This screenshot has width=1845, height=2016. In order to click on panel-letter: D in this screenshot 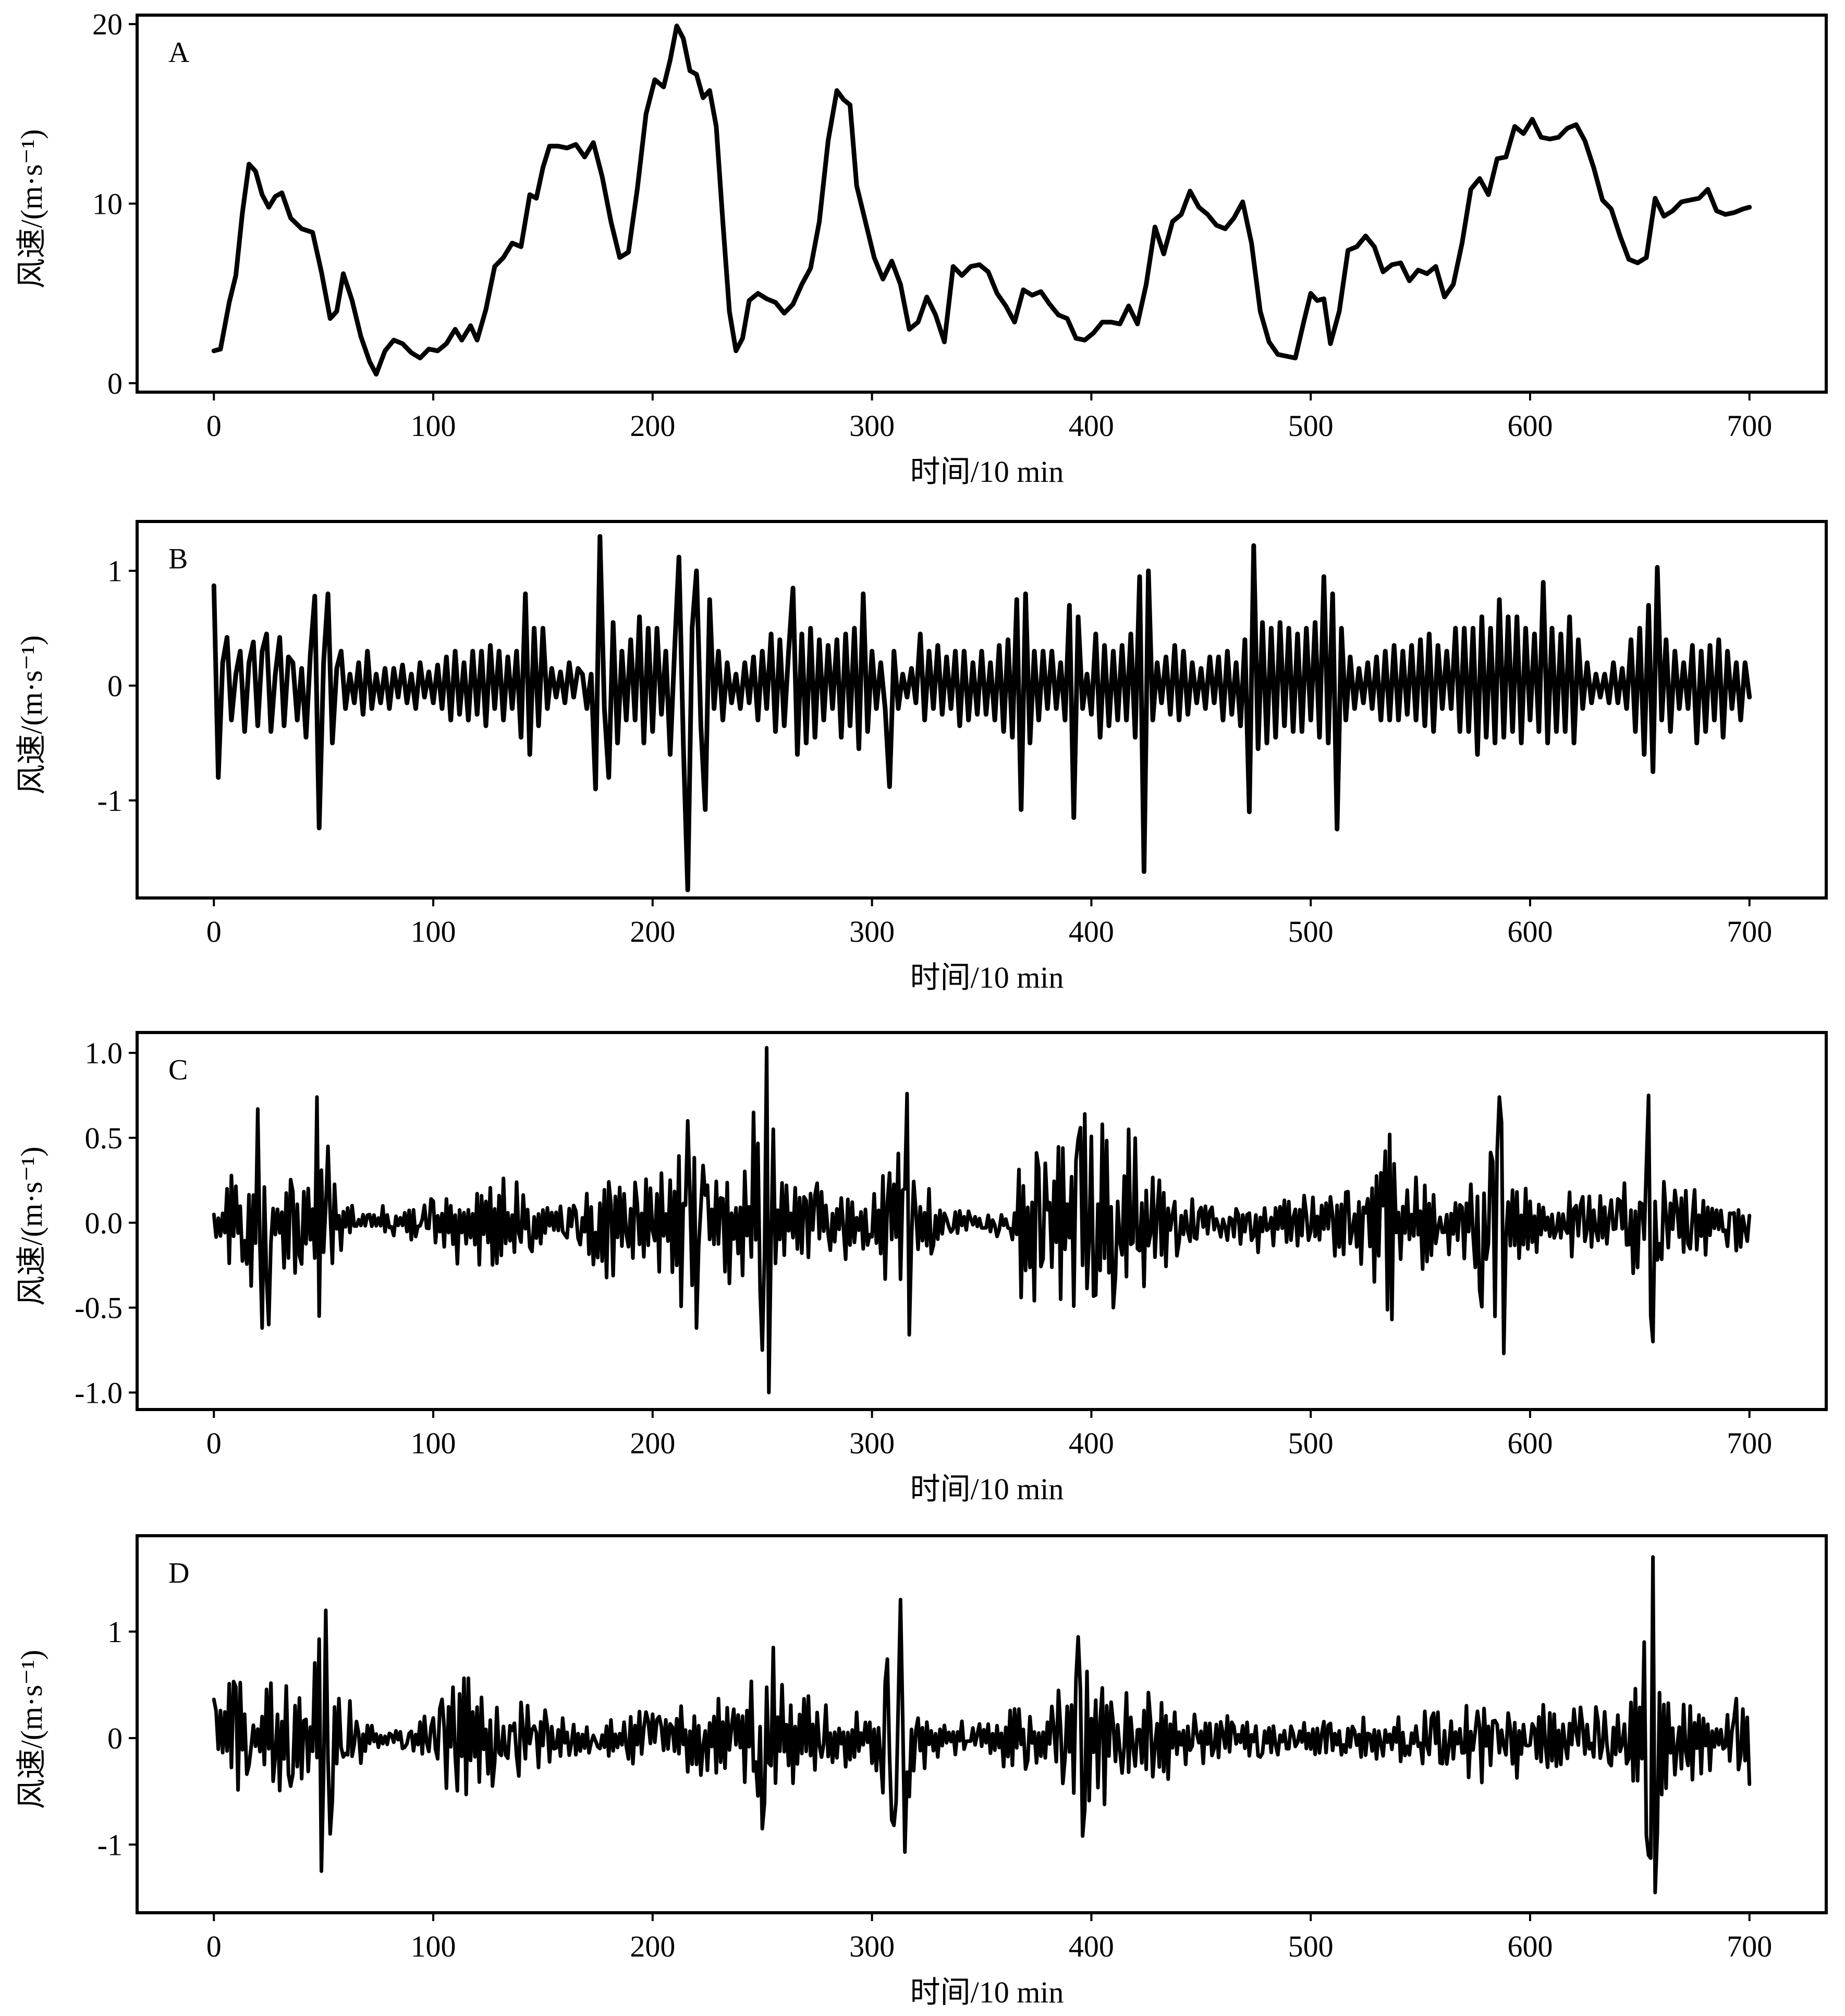, I will do `click(178, 1573)`.